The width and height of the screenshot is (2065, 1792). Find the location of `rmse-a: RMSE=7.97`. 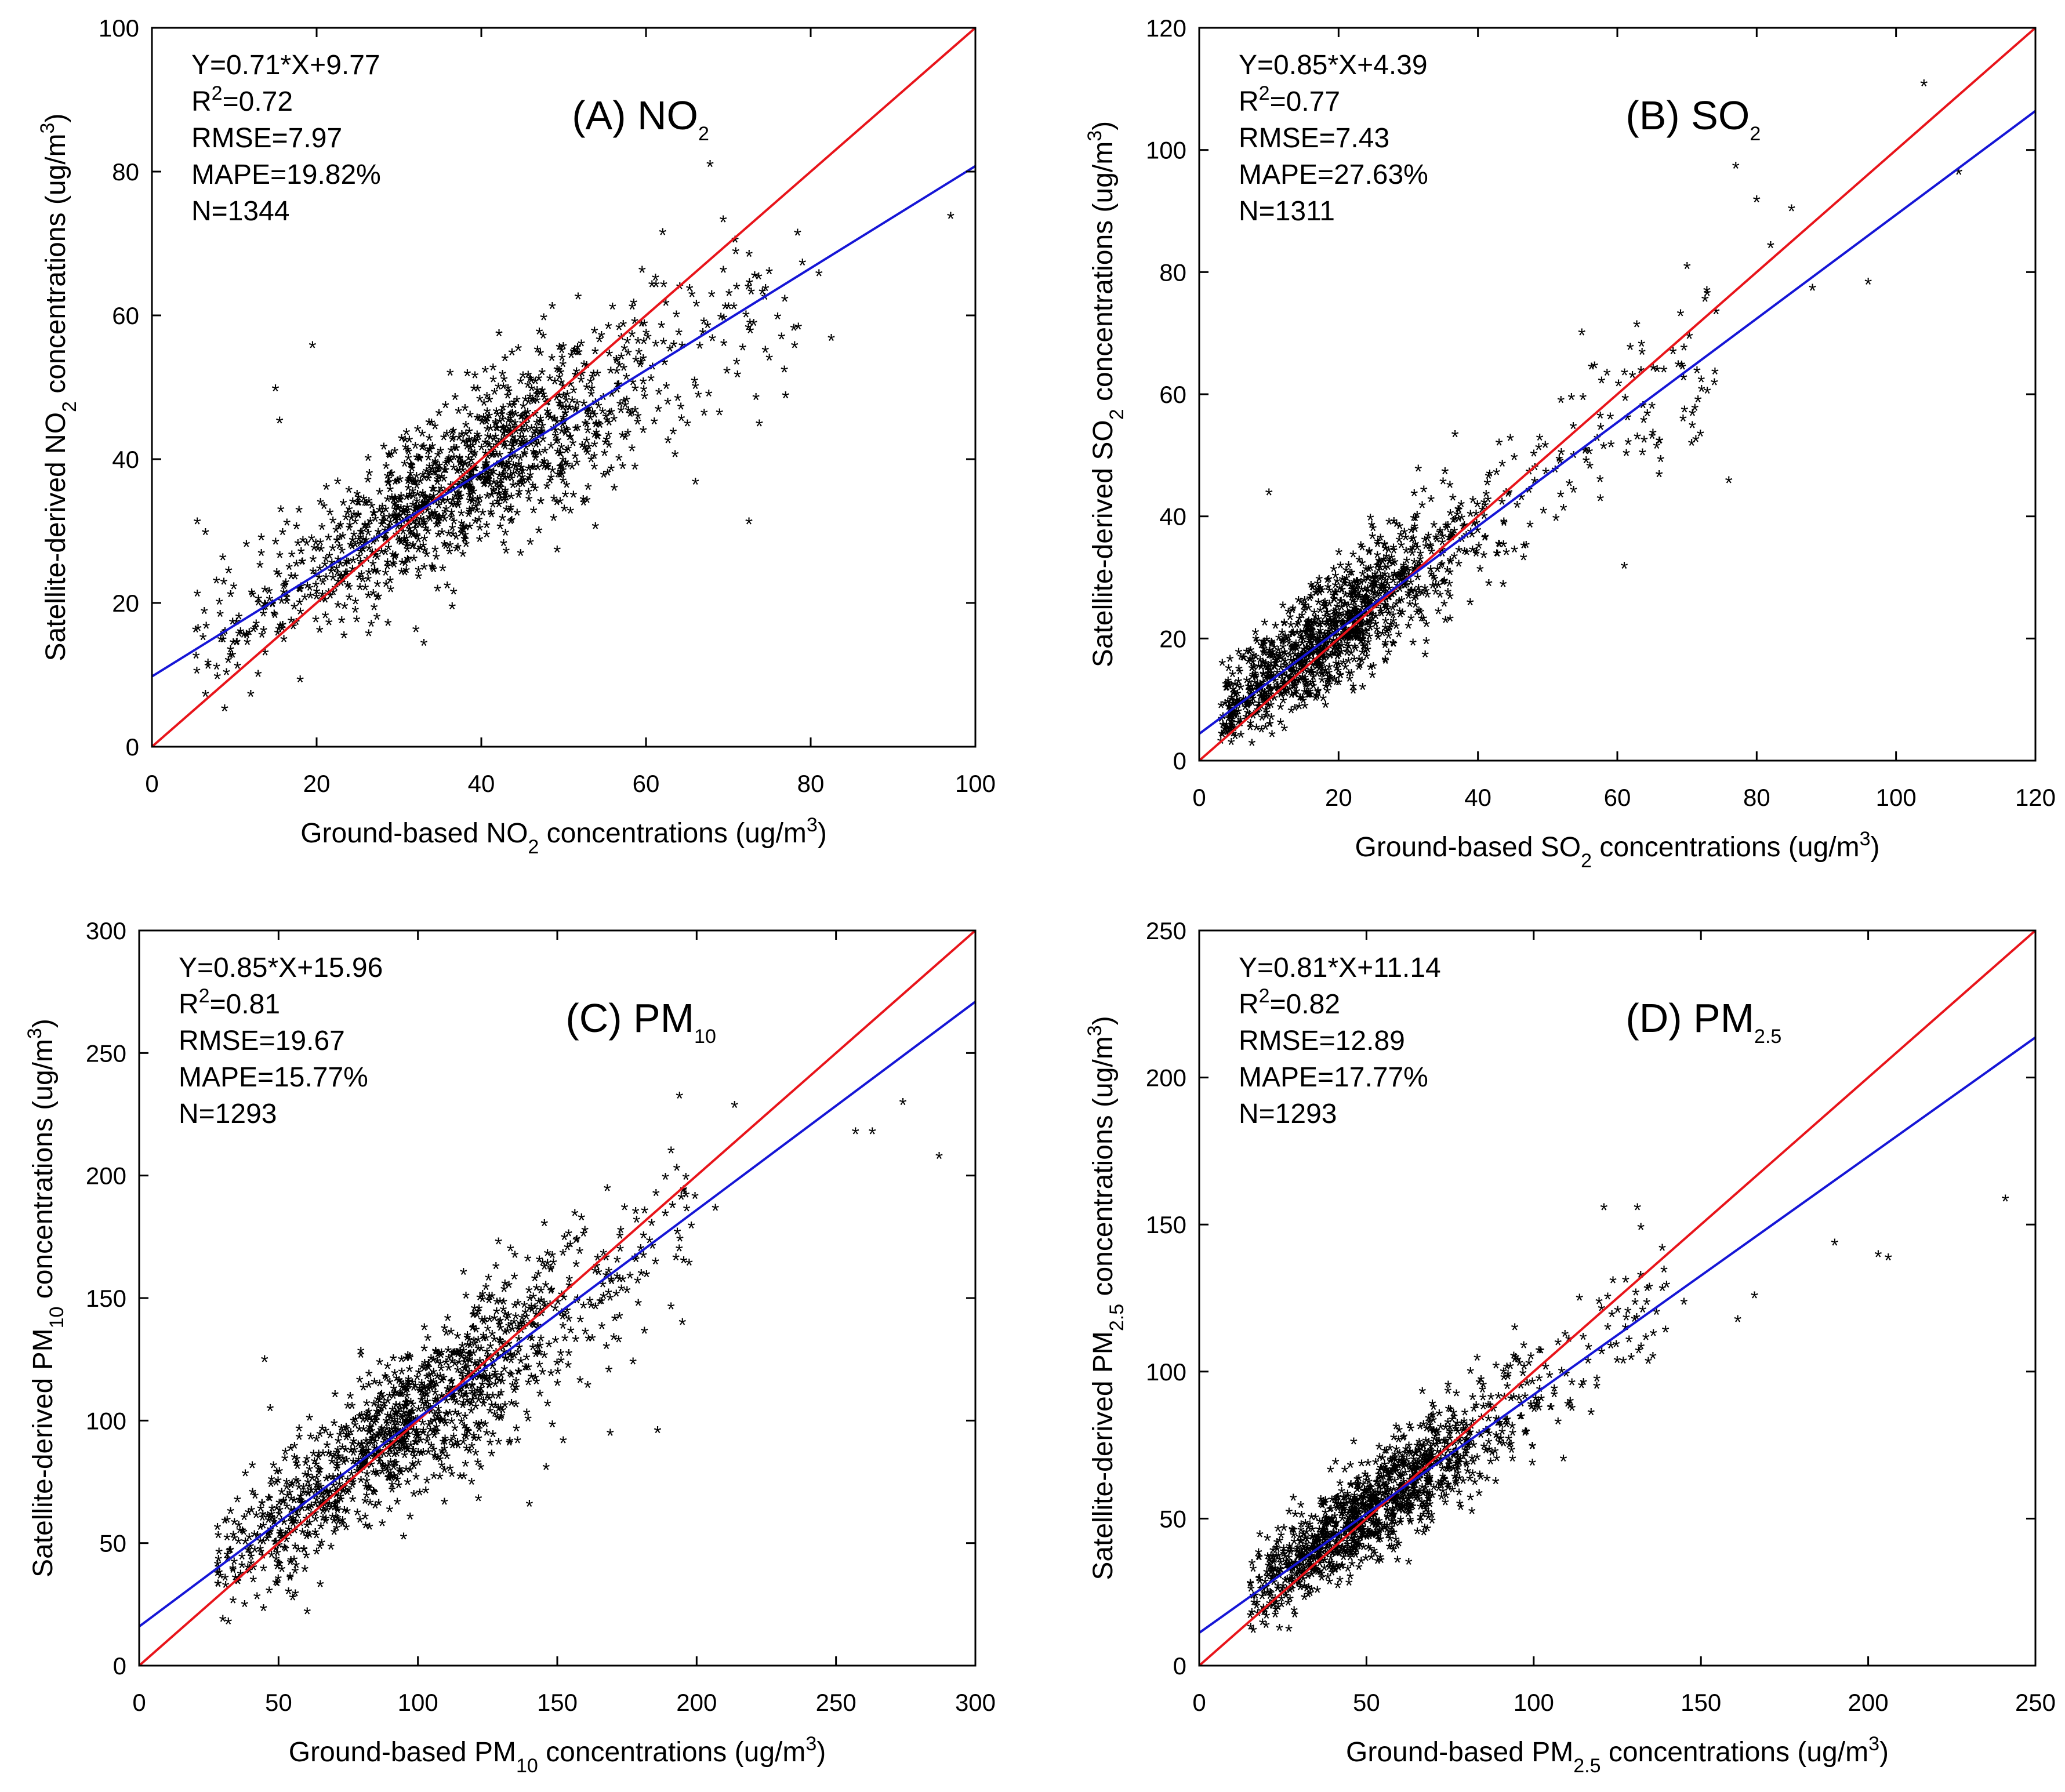

rmse-a: RMSE=7.97 is located at coordinates (266, 138).